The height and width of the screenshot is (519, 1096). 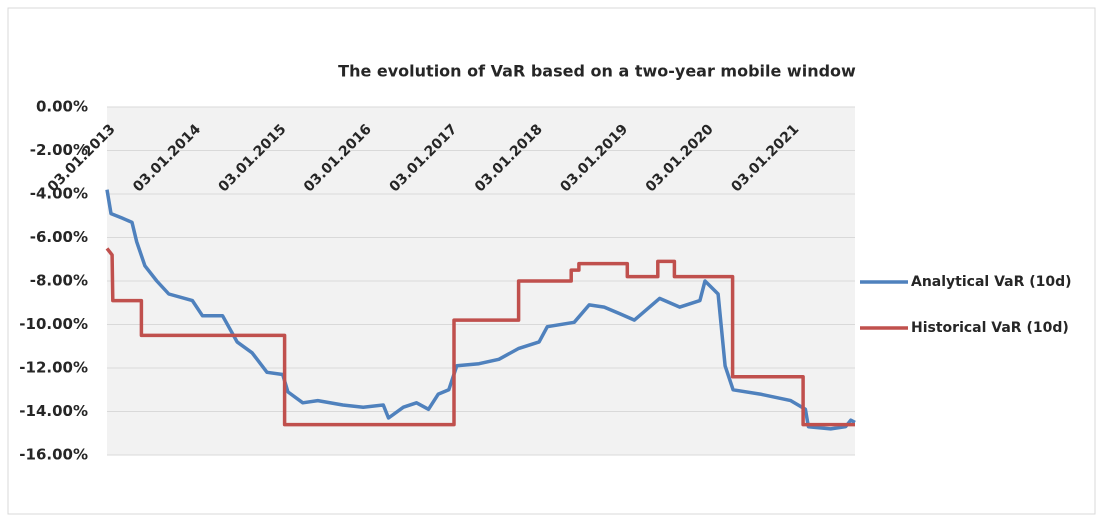 What do you see at coordinates (53, 324) in the screenshot?
I see `y-tick-label: -10.00%` at bounding box center [53, 324].